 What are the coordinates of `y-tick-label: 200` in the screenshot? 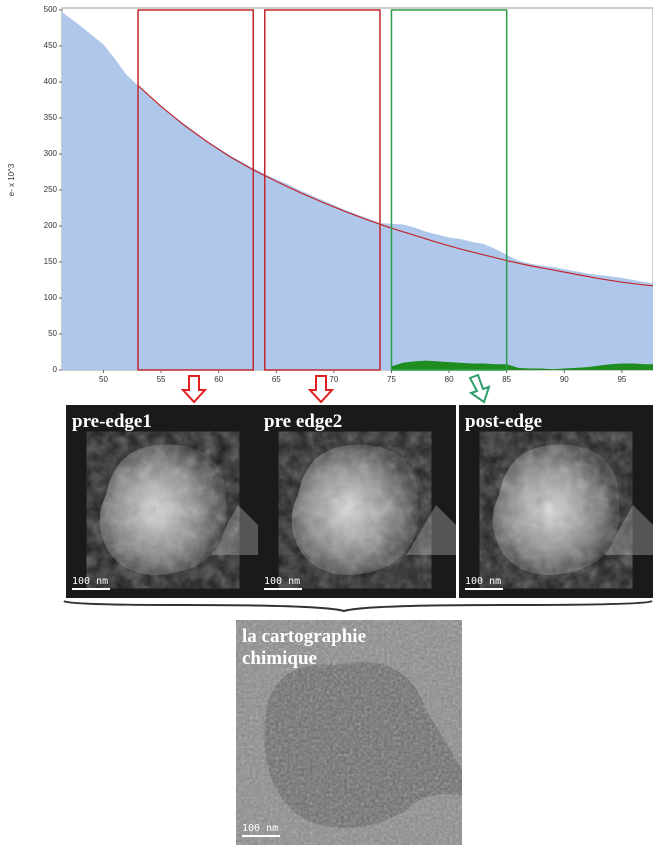 It's located at (51, 225).